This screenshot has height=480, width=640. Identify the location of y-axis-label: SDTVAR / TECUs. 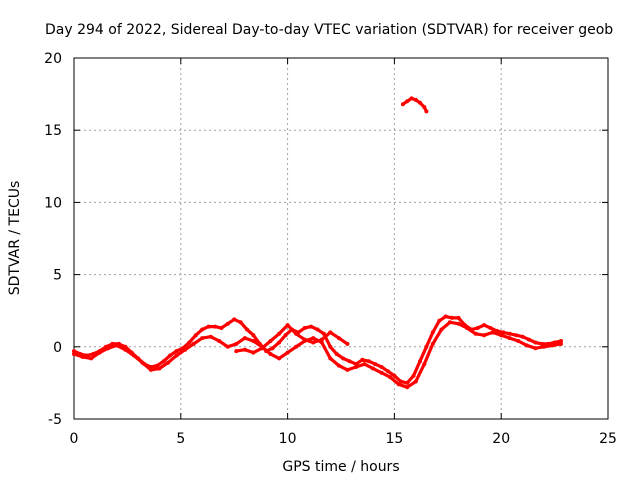
(15, 238).